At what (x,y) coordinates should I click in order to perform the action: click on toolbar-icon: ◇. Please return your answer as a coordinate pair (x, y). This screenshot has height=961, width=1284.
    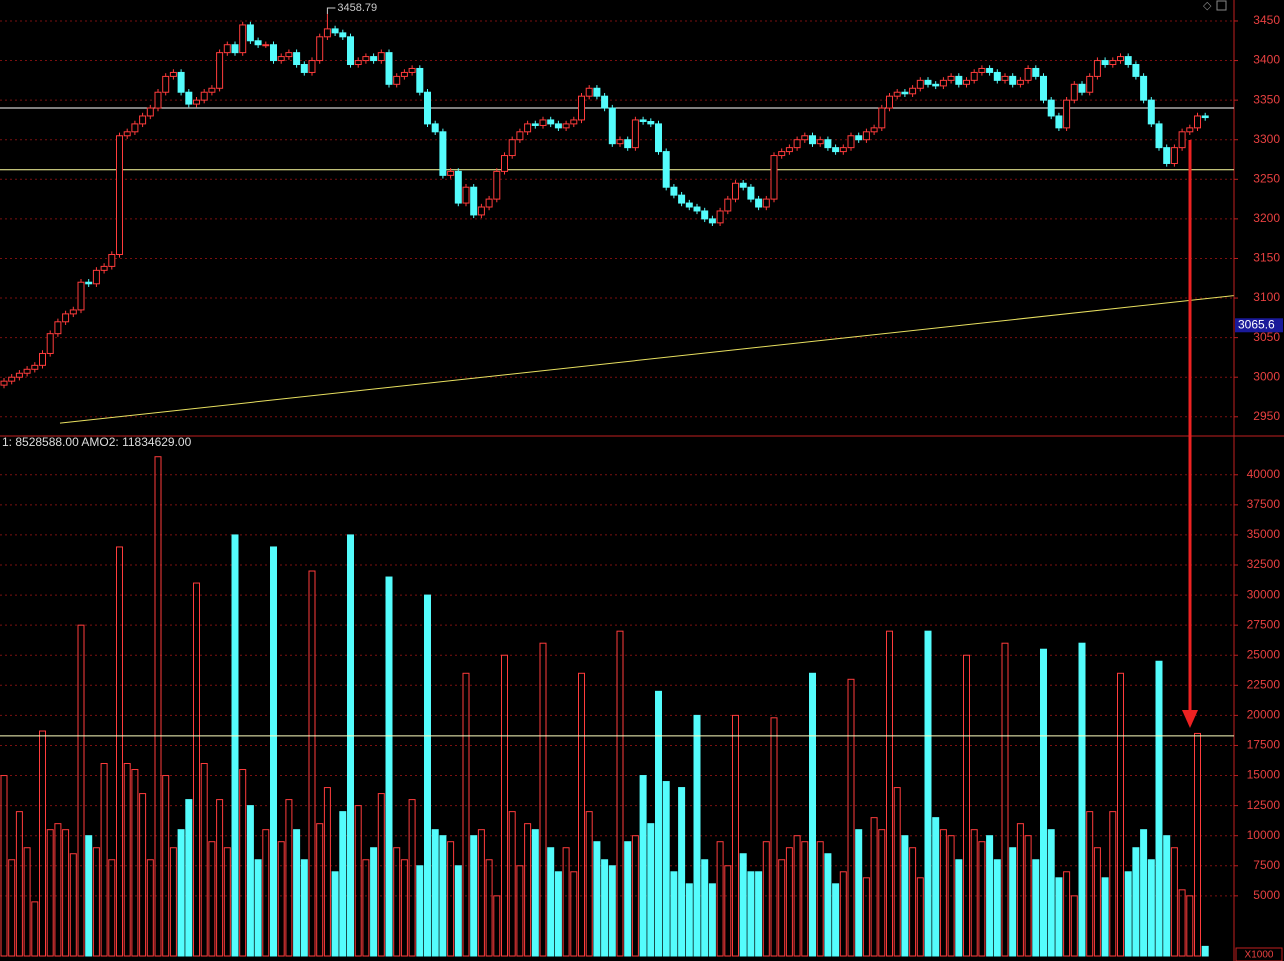
    Looking at the image, I should click on (1207, 6).